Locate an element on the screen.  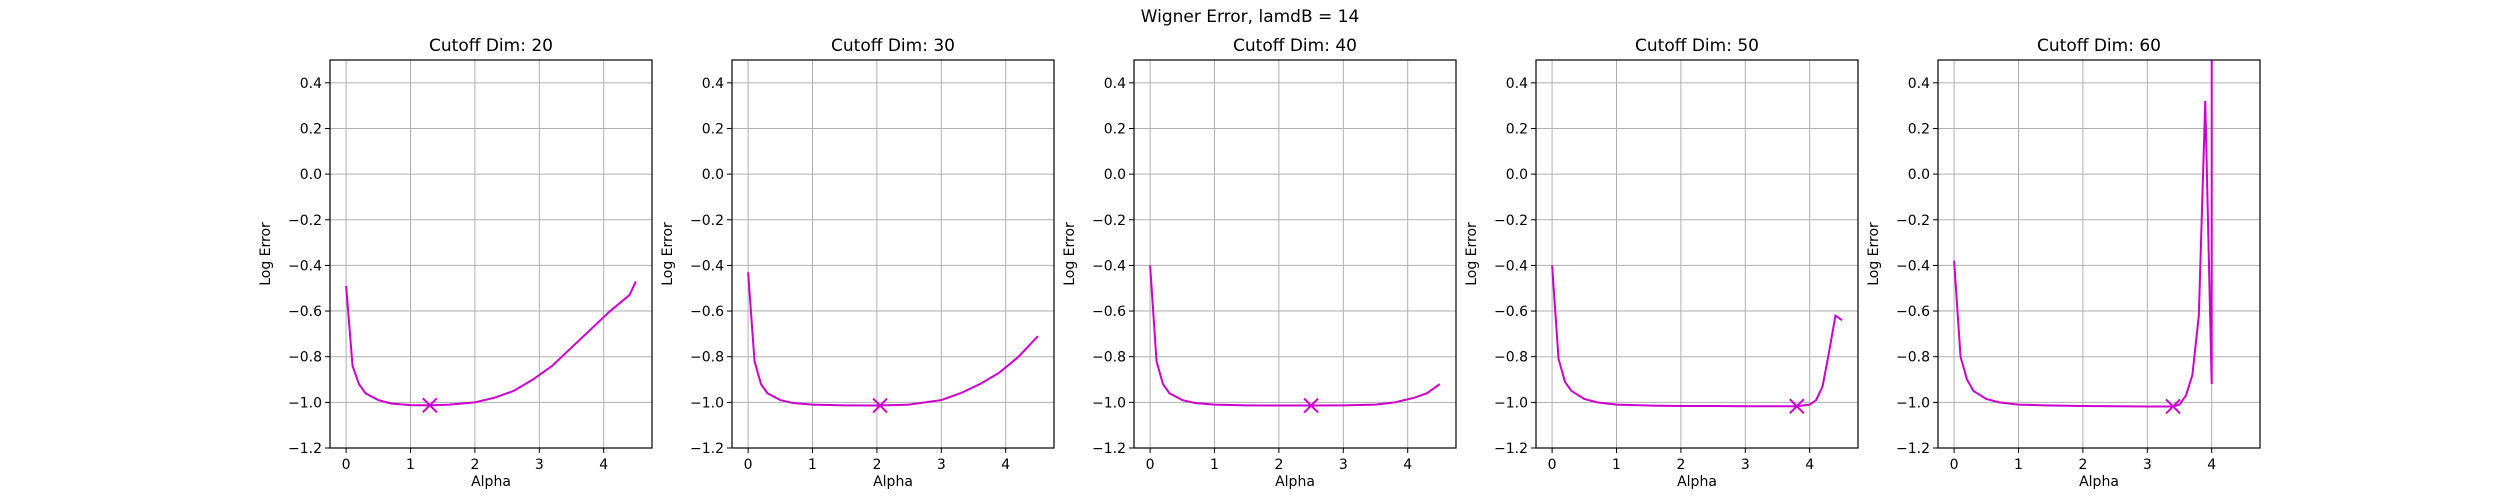
subplot-title: Cutoff Dim: 30 is located at coordinates (893, 46).